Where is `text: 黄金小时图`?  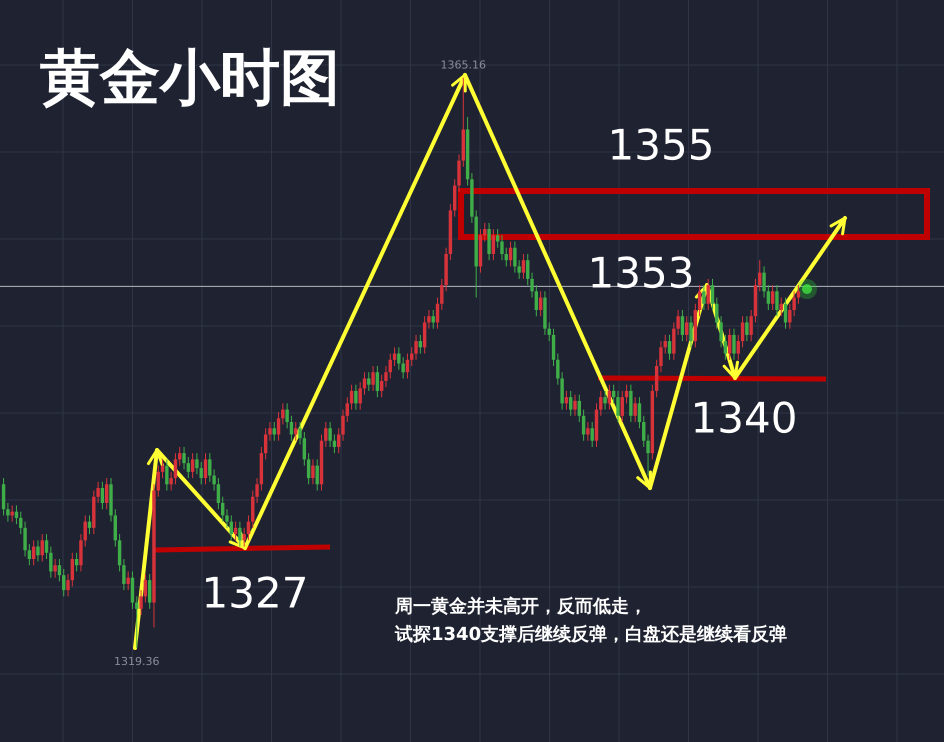
text: 黄金小时图 is located at coordinates (190, 78).